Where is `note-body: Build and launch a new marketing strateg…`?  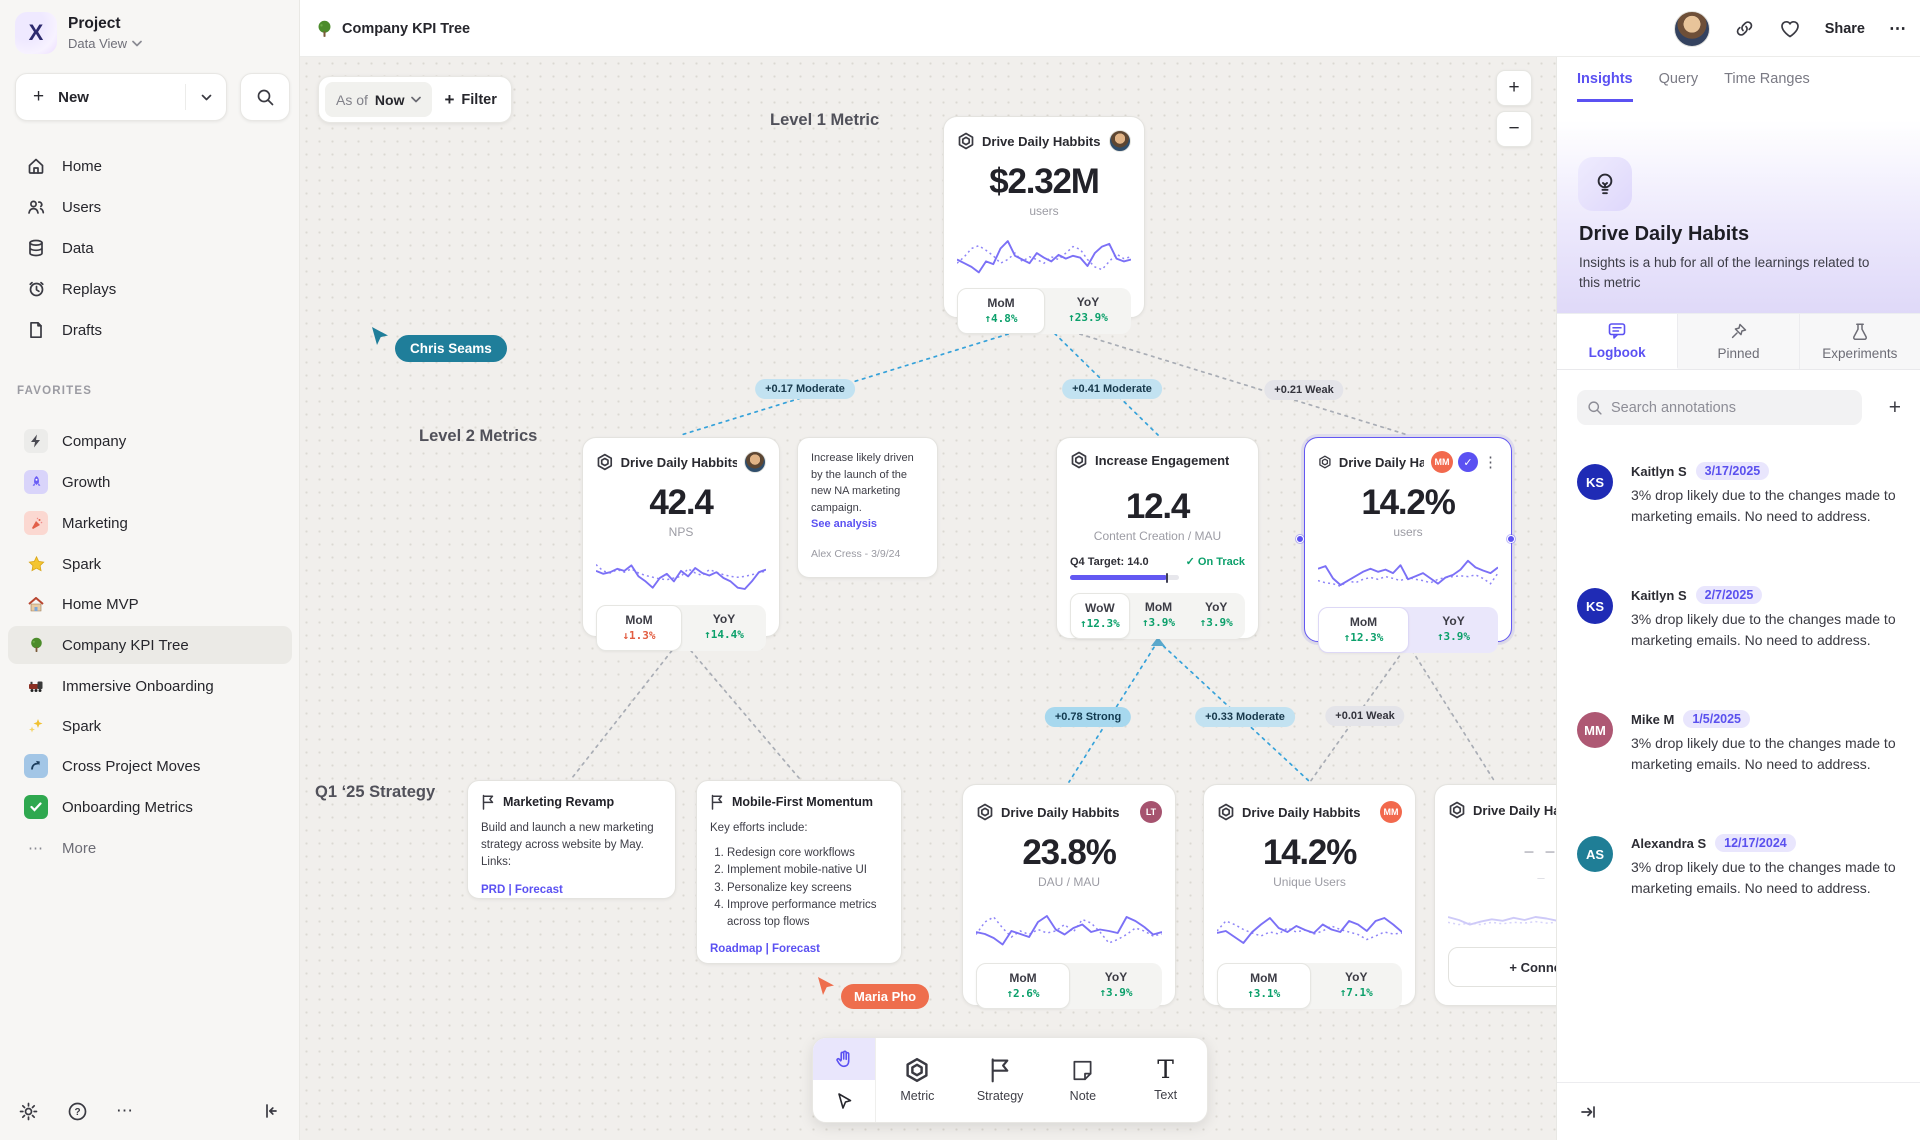
note-body: Build and launch a new marketing strateg… is located at coordinates (567, 845).